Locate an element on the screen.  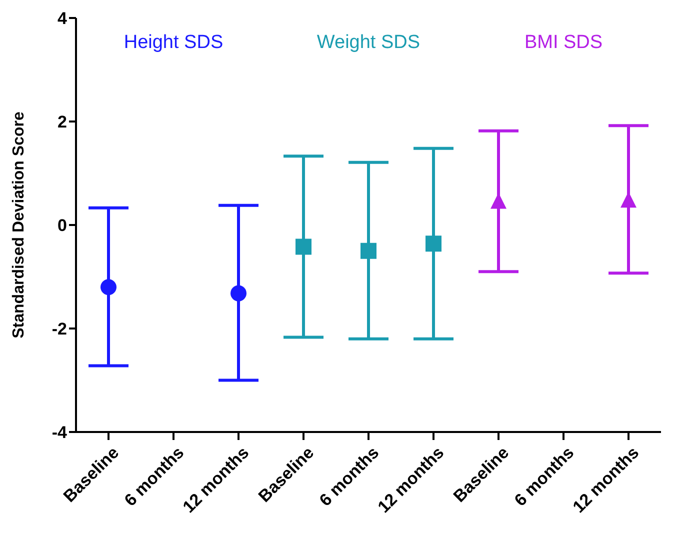
text: BMI SDS is located at coordinates (563, 43).